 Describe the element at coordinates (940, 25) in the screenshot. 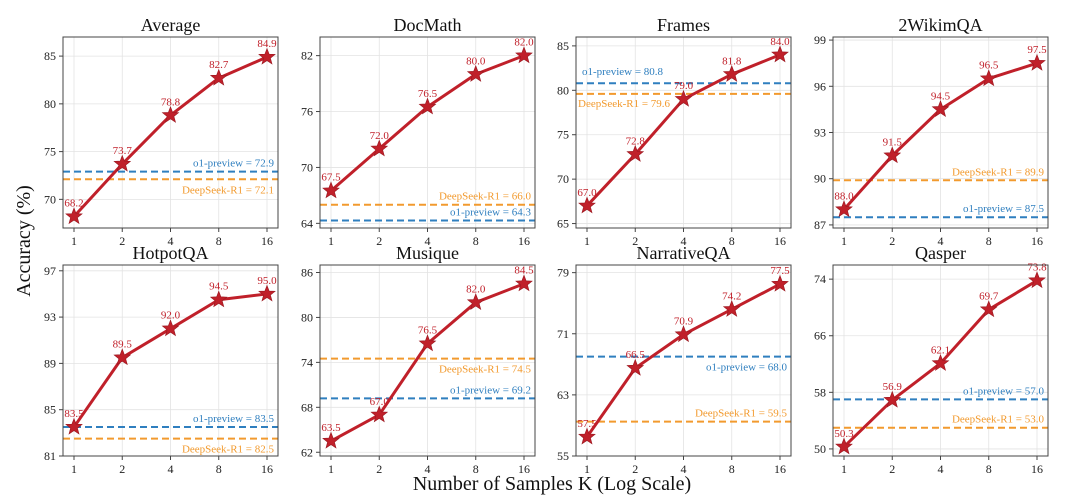

I see `panel-title-2wikimqa: 2WikimQA` at that location.